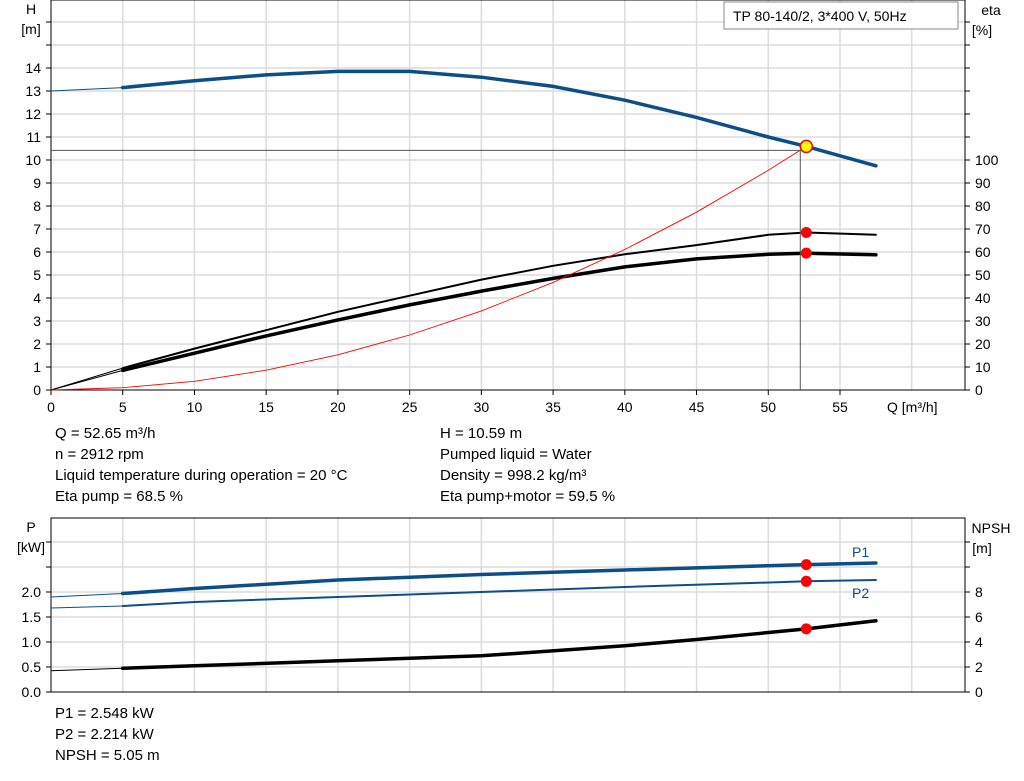  I want to click on series-label-p1: P1, so click(860, 552).